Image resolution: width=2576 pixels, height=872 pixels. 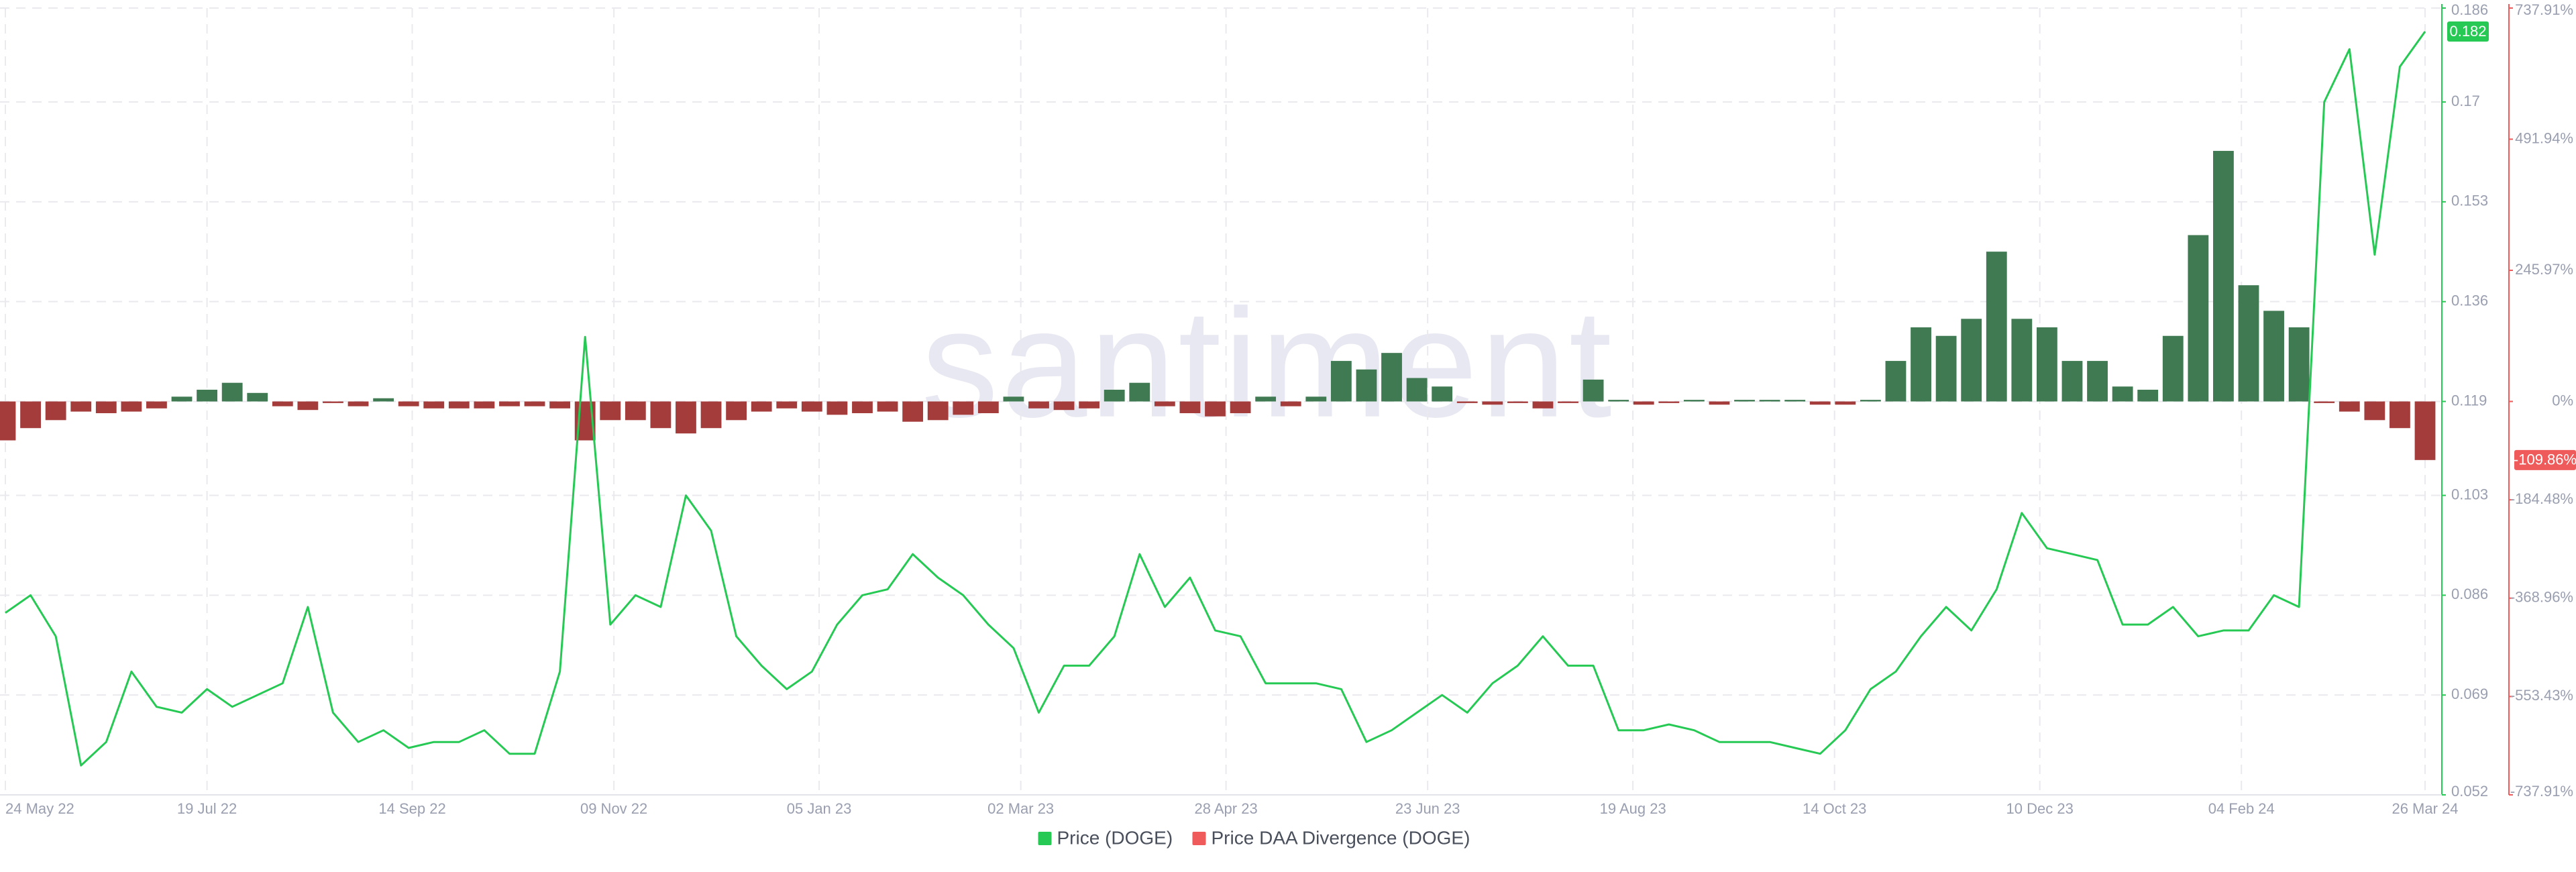 What do you see at coordinates (2545, 460) in the screenshot?
I see `divergence-badge` at bounding box center [2545, 460].